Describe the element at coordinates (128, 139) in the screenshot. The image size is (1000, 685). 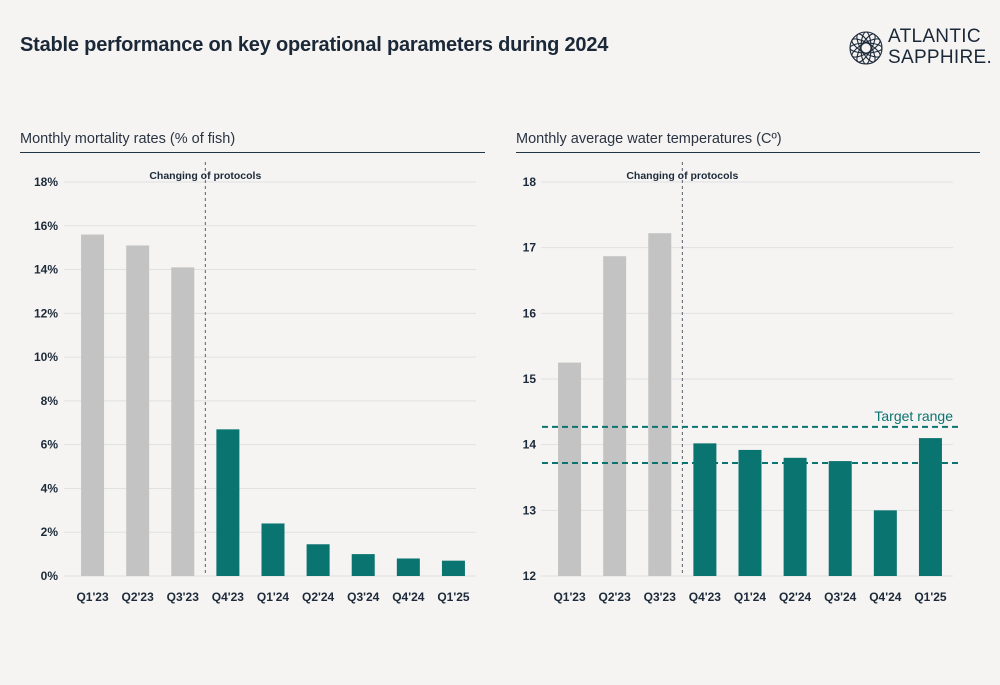
I see `mortality-chart-title: Monthly mortality rates (% of fish)` at that location.